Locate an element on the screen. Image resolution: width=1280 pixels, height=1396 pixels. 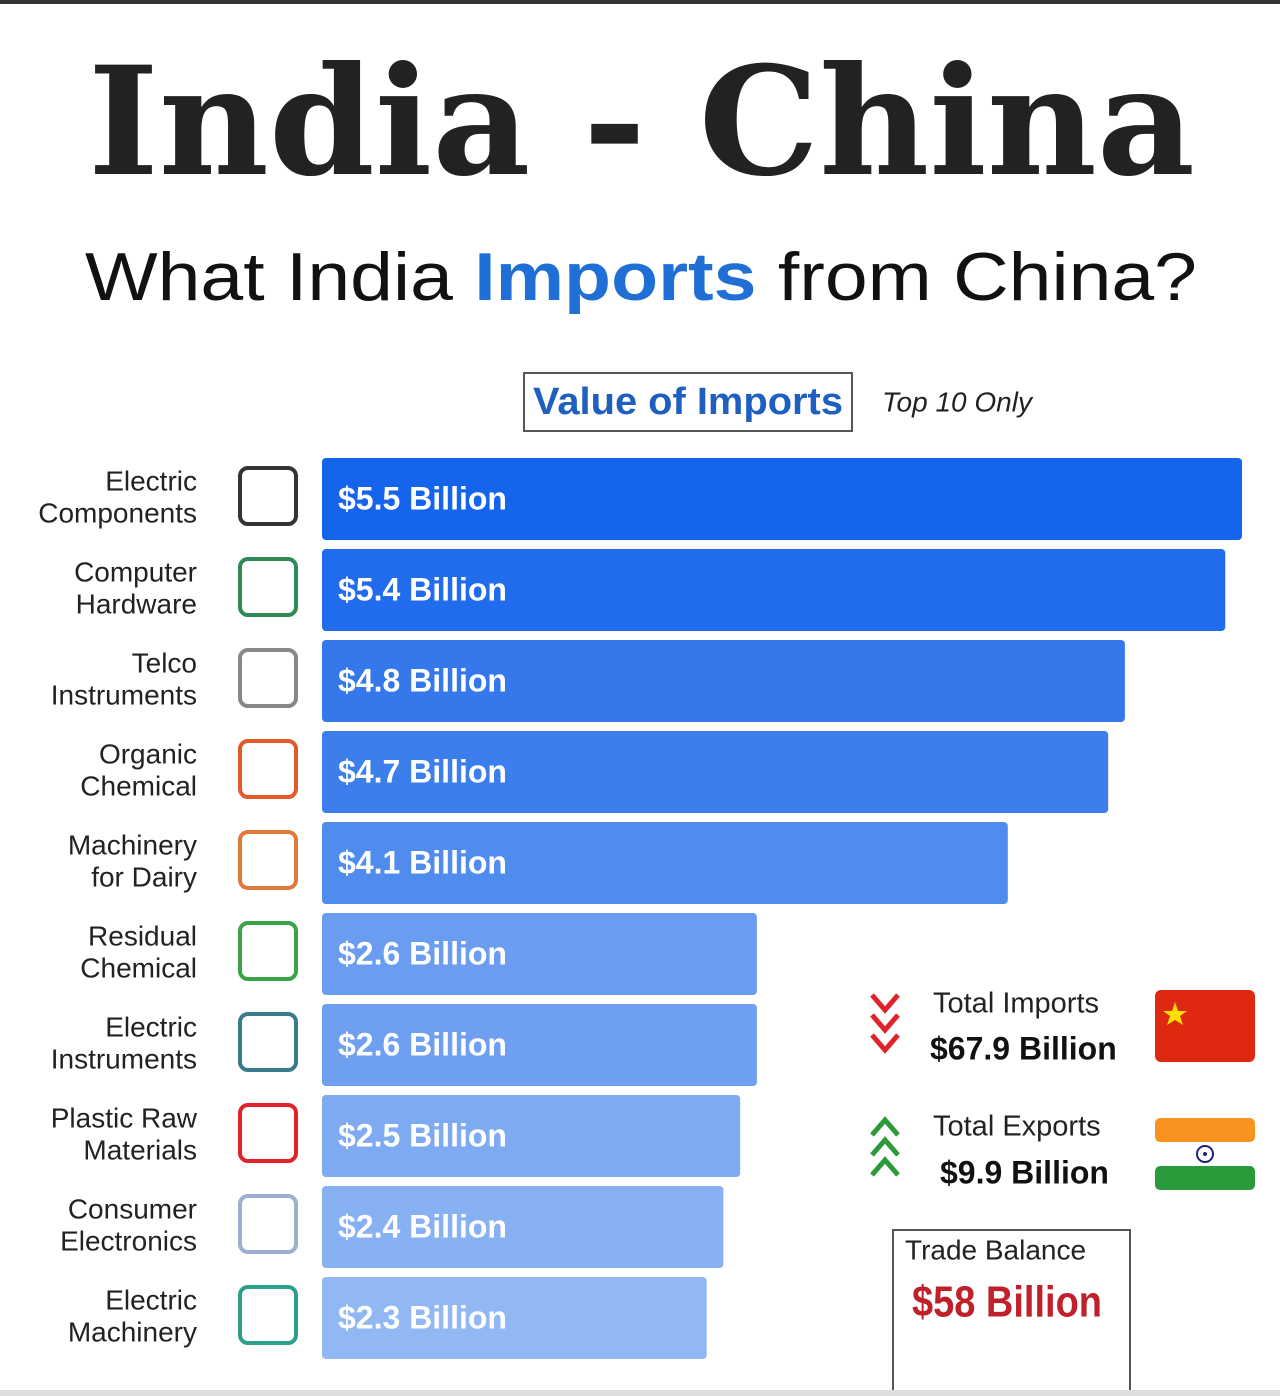
value-label: $5.5 Billion is located at coordinates (422, 498).